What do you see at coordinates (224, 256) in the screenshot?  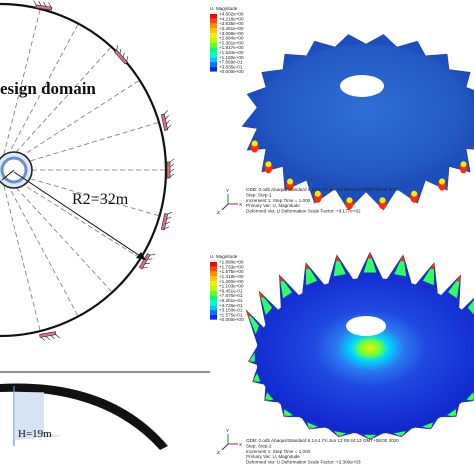 I see `bottom-legend-title: U, Magnitude` at bounding box center [224, 256].